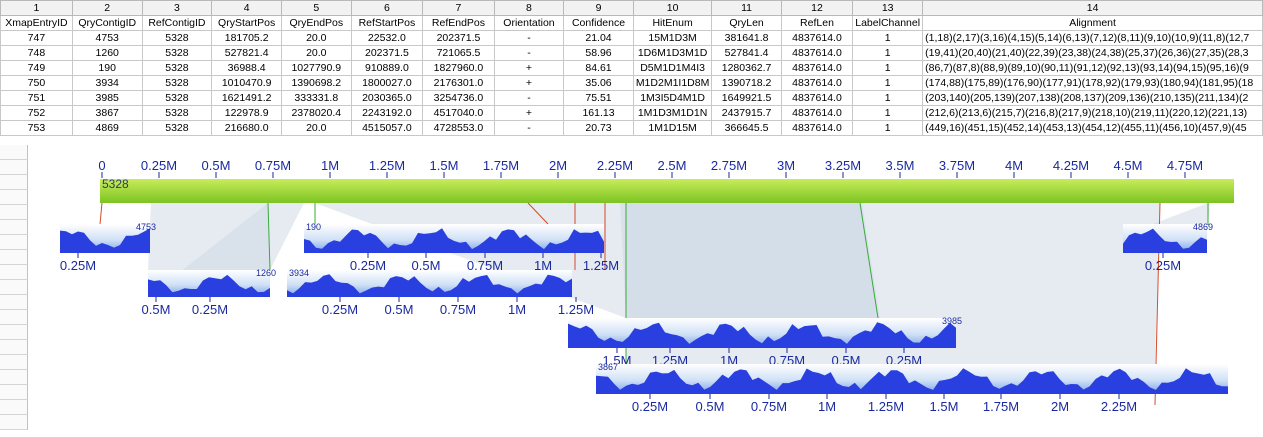 The image size is (1263, 437). What do you see at coordinates (817, 23) in the screenshot?
I see `header-cell: RefLen` at bounding box center [817, 23].